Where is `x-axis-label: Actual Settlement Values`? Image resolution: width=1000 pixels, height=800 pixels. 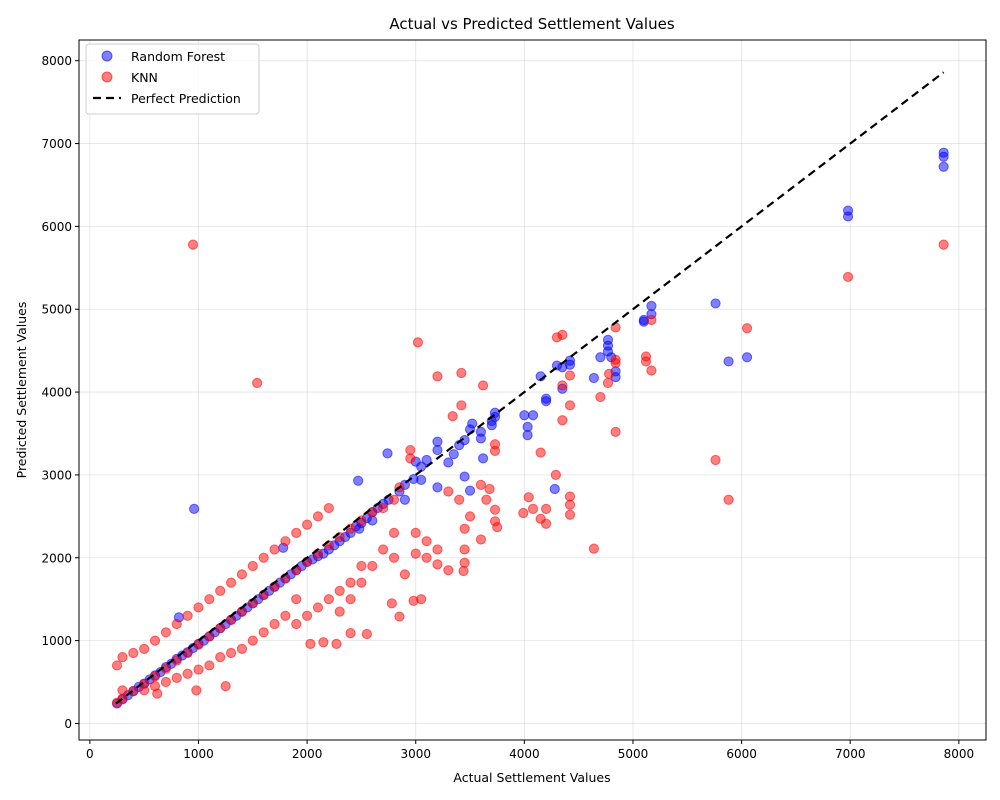
x-axis-label: Actual Settlement Values is located at coordinates (531, 777).